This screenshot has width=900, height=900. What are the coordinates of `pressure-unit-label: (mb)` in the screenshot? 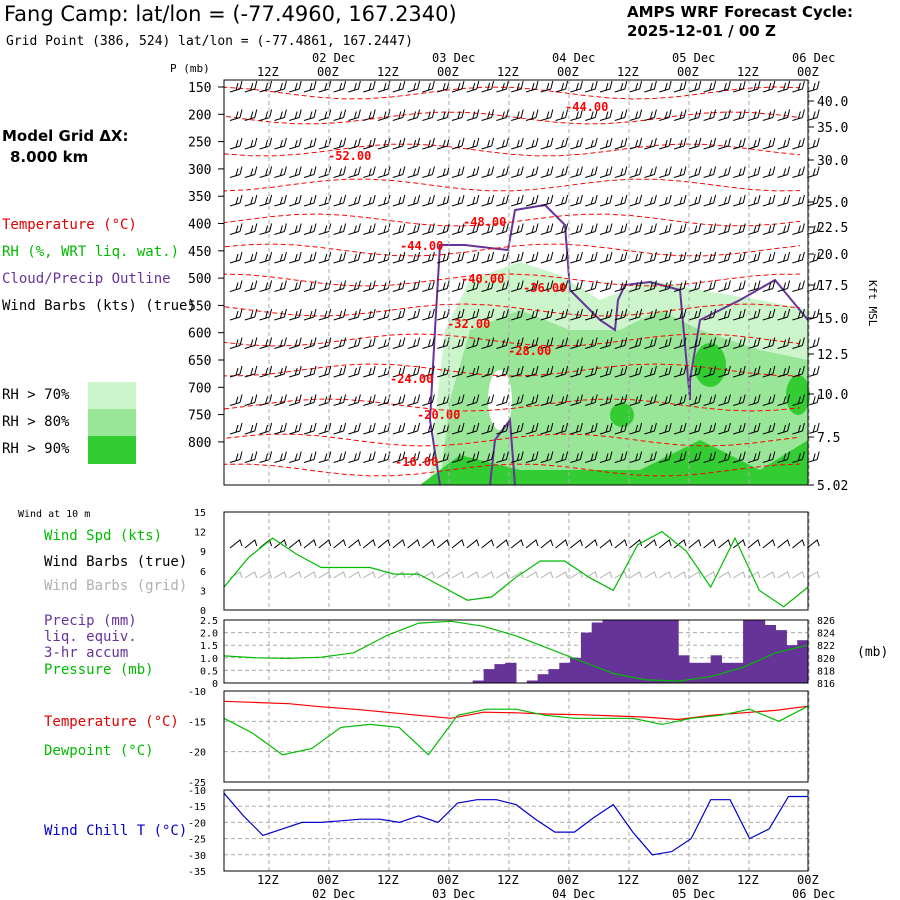 It's located at (873, 652).